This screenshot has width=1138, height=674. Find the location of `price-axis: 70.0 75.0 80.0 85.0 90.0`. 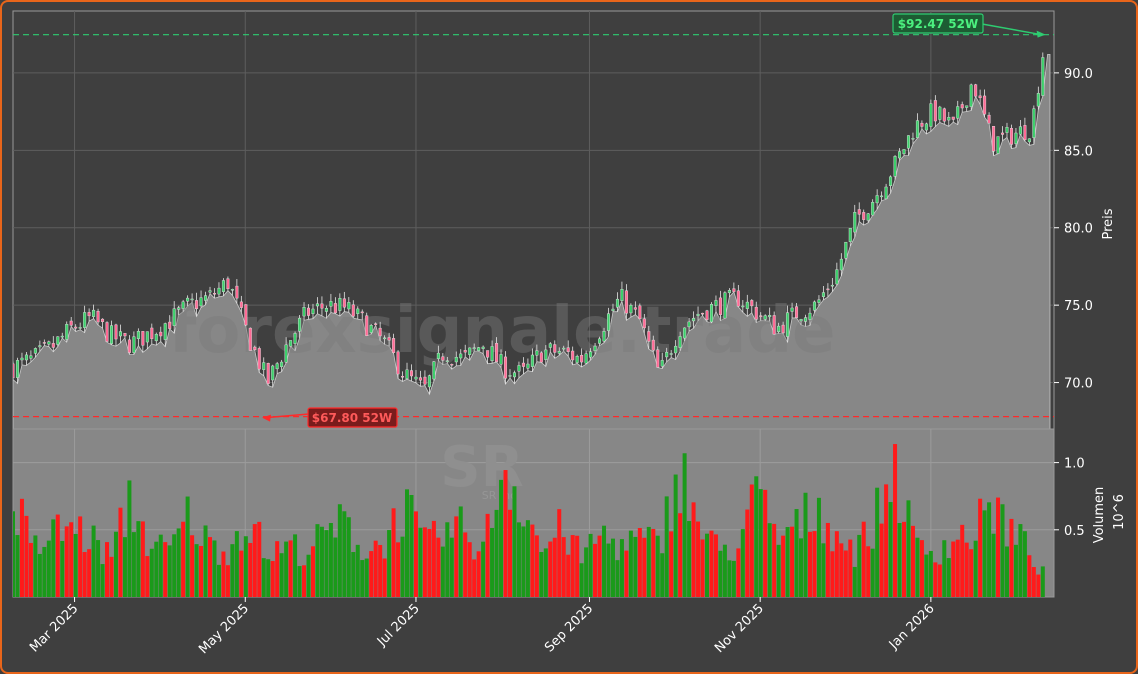

price-axis: 70.0 75.0 80.0 85.0 90.0 is located at coordinates (1073, 229).